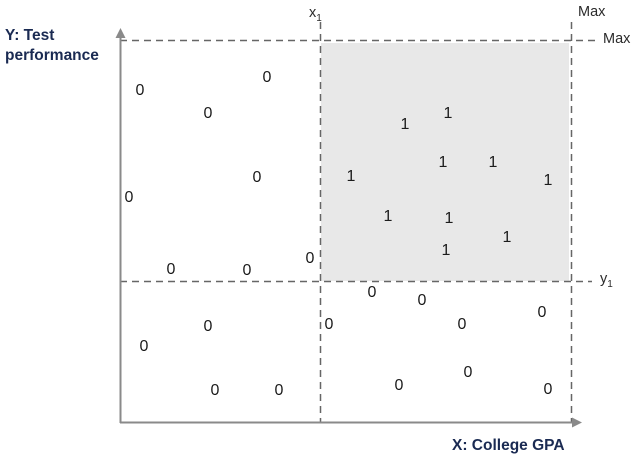 This screenshot has width=640, height=461. What do you see at coordinates (617, 39) in the screenshot?
I see `y-max-label: Max` at bounding box center [617, 39].